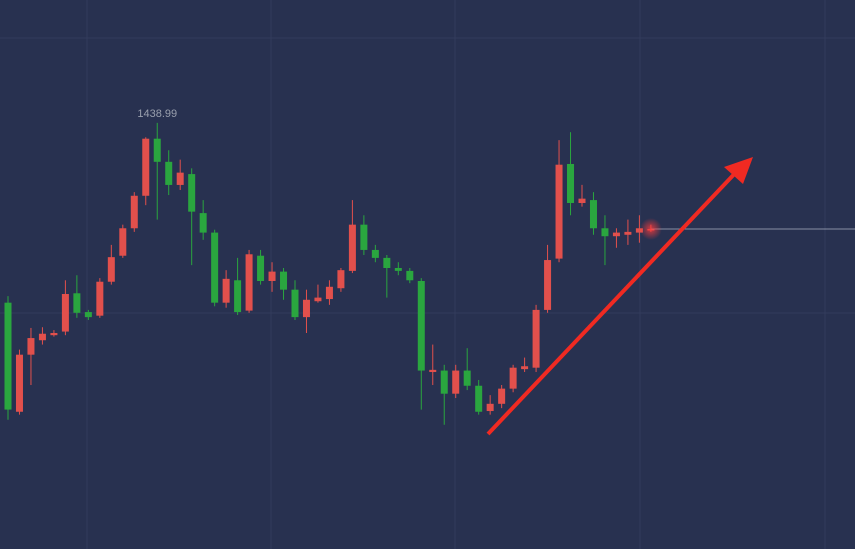 The width and height of the screenshot is (855, 549). Describe the element at coordinates (738, 170) in the screenshot. I see `arrow-head` at that location.